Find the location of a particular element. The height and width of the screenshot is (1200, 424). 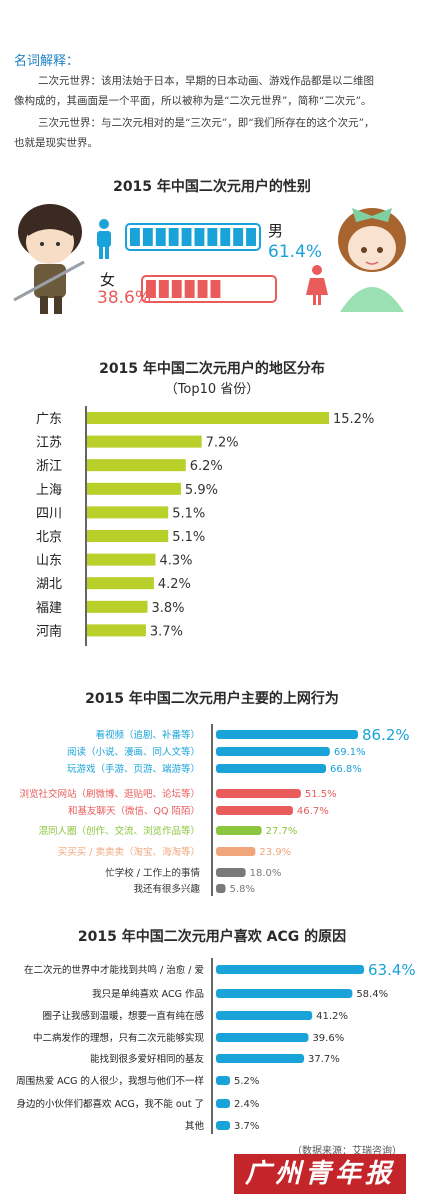

behavior-value-label: 27.7% is located at coordinates (282, 831).